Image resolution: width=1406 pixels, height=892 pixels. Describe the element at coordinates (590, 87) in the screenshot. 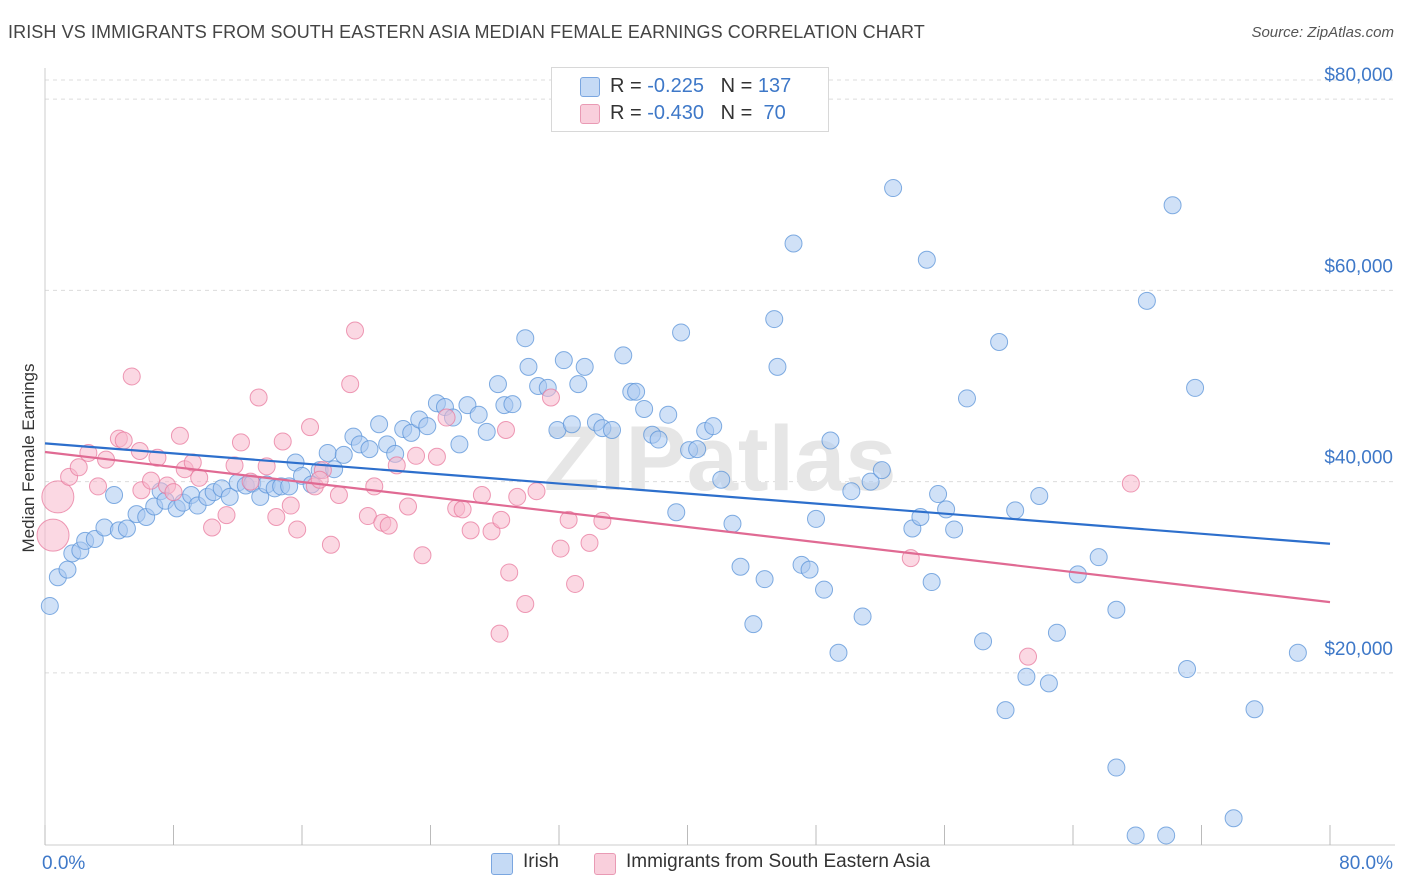

I see `legend-swatch-irish` at that location.